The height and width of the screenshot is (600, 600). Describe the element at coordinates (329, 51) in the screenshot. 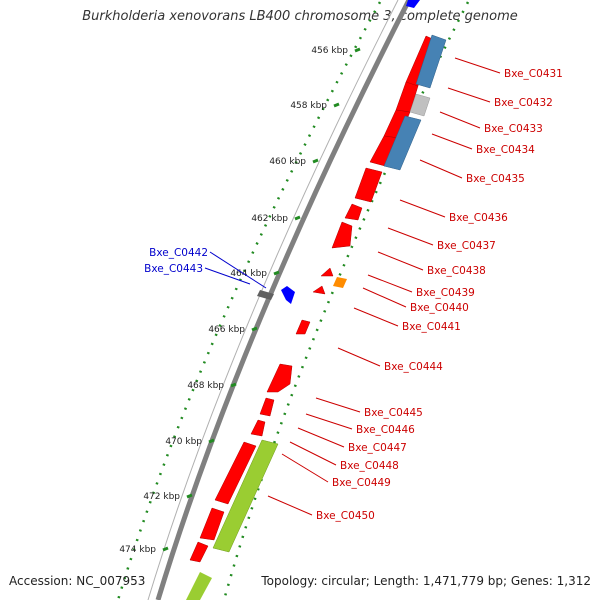

I see `scale-label: 456 kbp` at that location.